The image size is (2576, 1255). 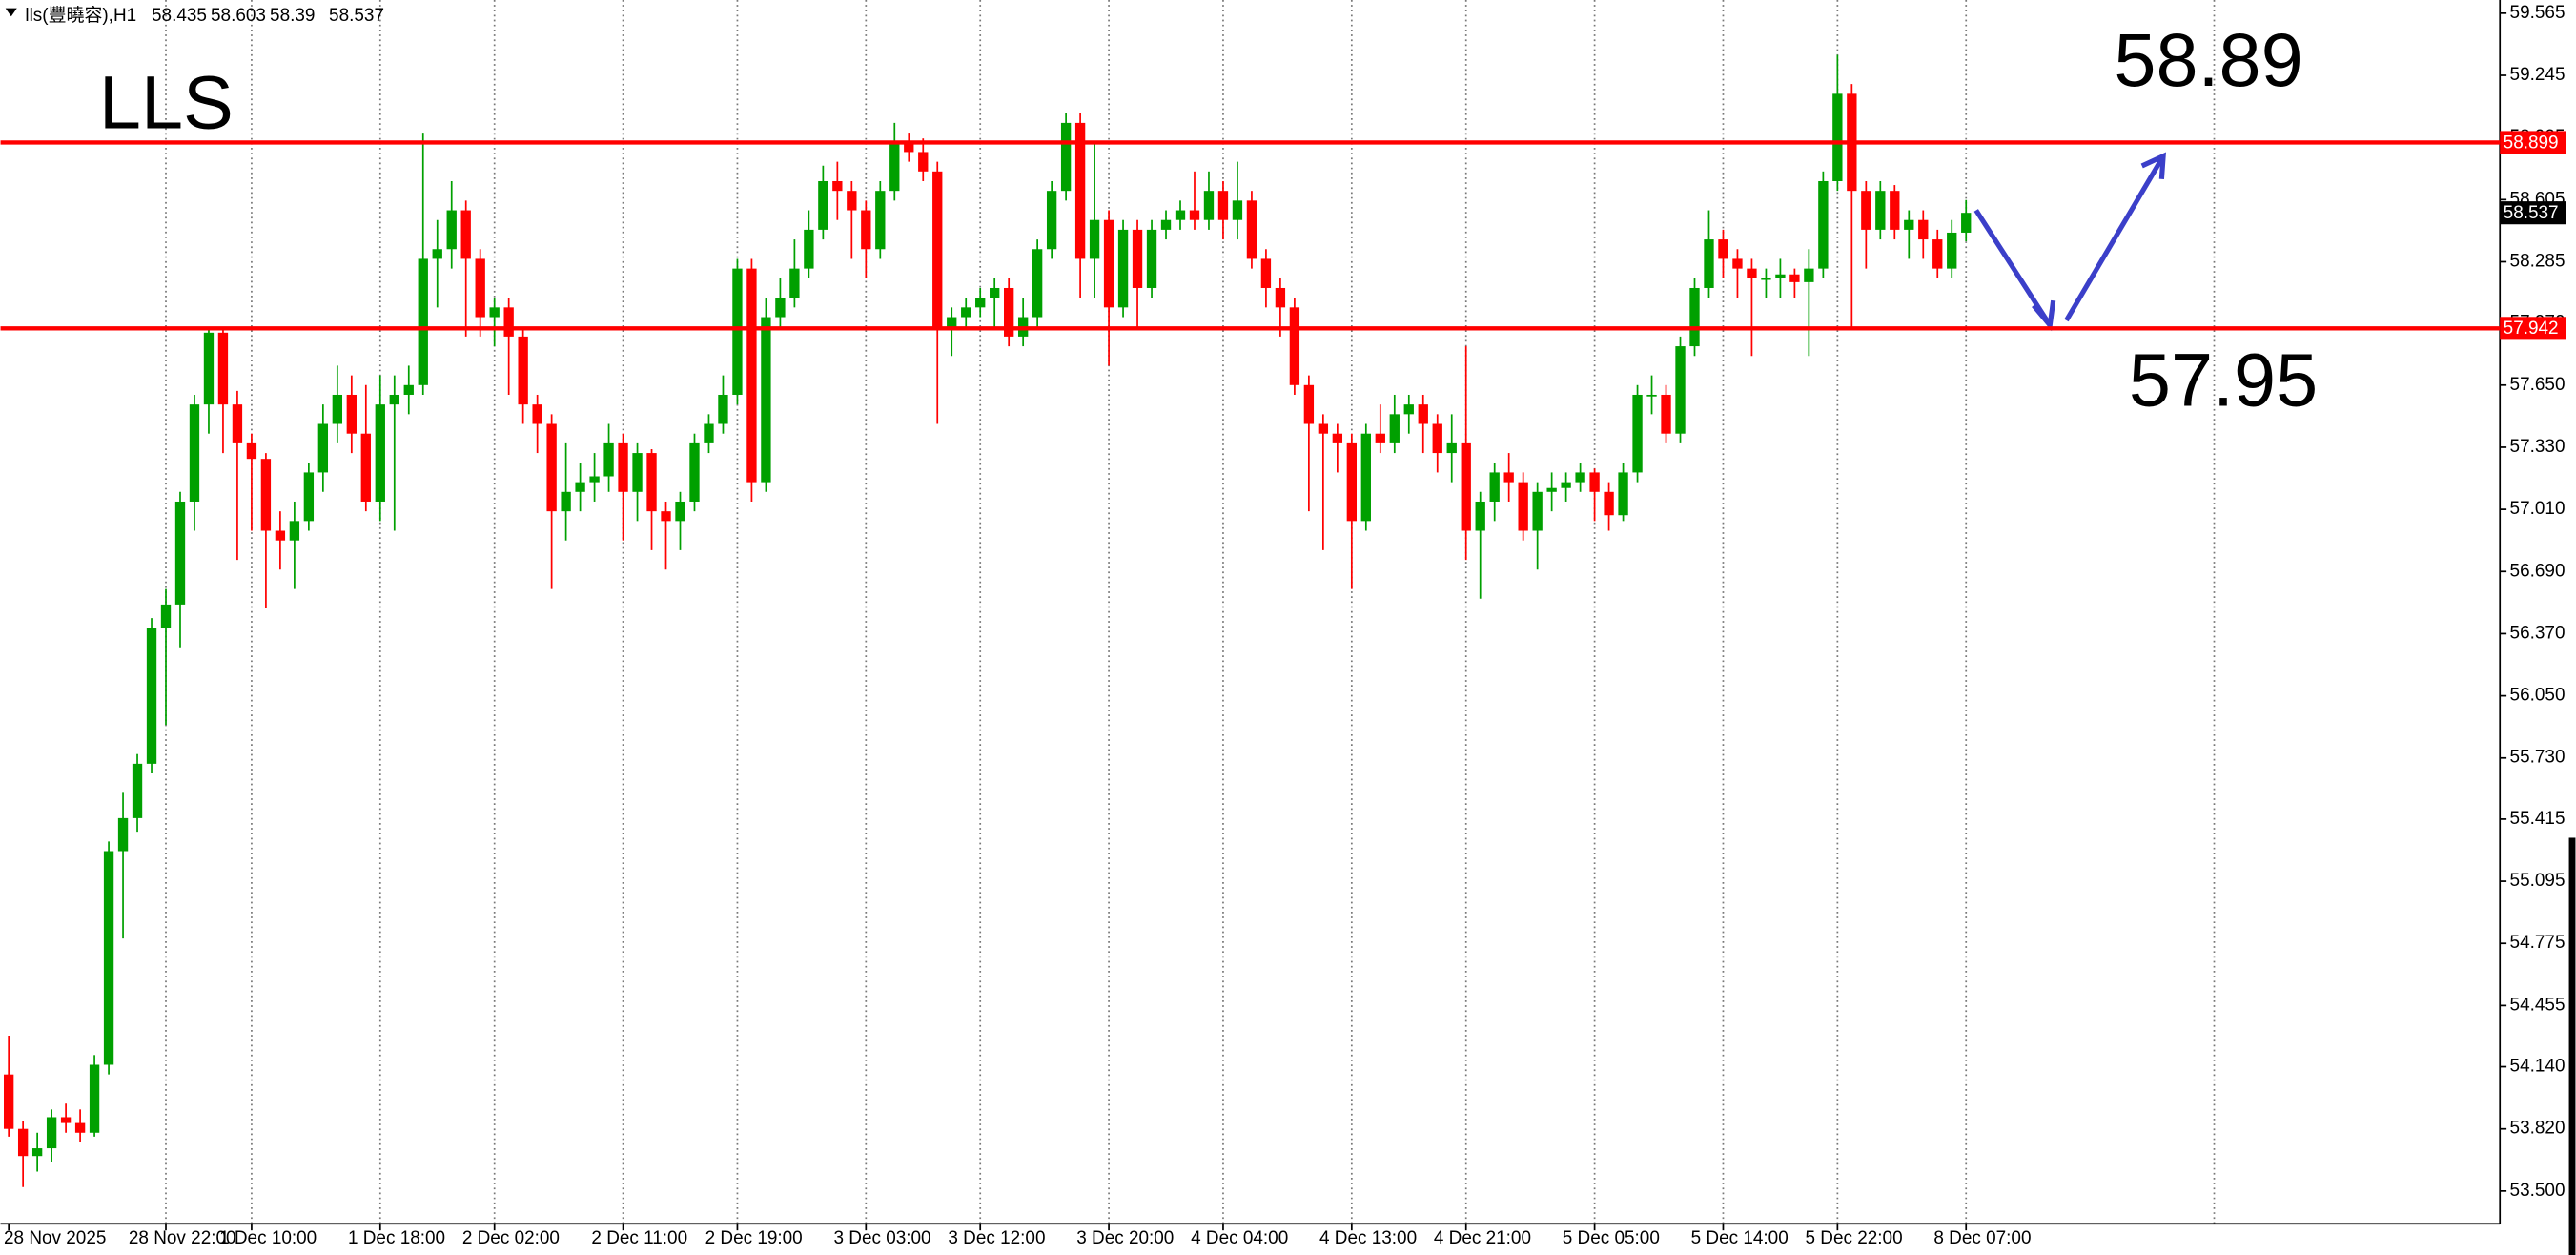 I want to click on annotation: 58.89, so click(x=2208, y=60).